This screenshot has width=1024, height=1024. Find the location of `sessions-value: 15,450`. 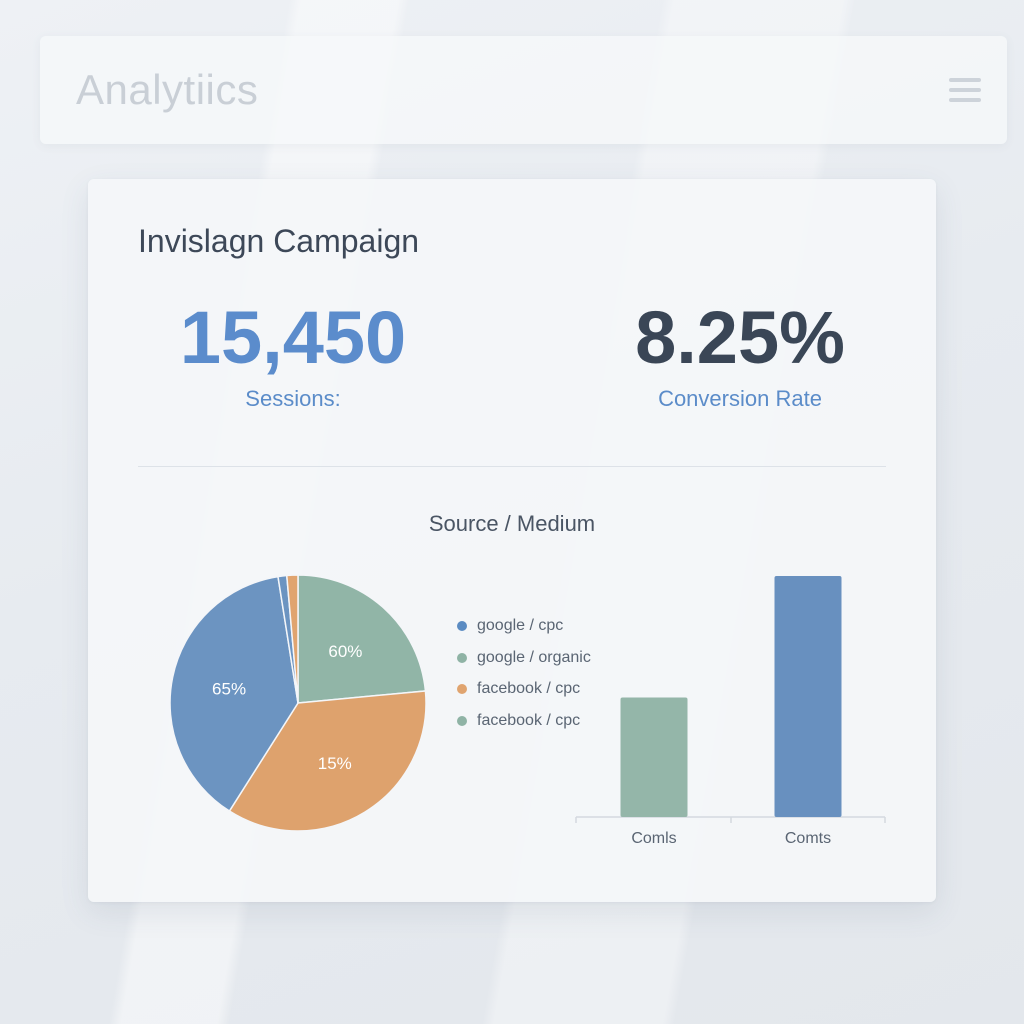

sessions-value: 15,450 is located at coordinates (293, 337).